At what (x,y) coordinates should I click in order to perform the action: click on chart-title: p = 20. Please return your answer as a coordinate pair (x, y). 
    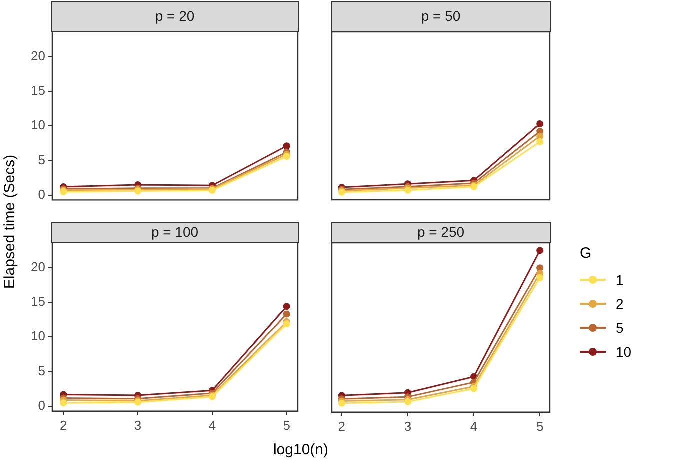
    Looking at the image, I should click on (175, 16).